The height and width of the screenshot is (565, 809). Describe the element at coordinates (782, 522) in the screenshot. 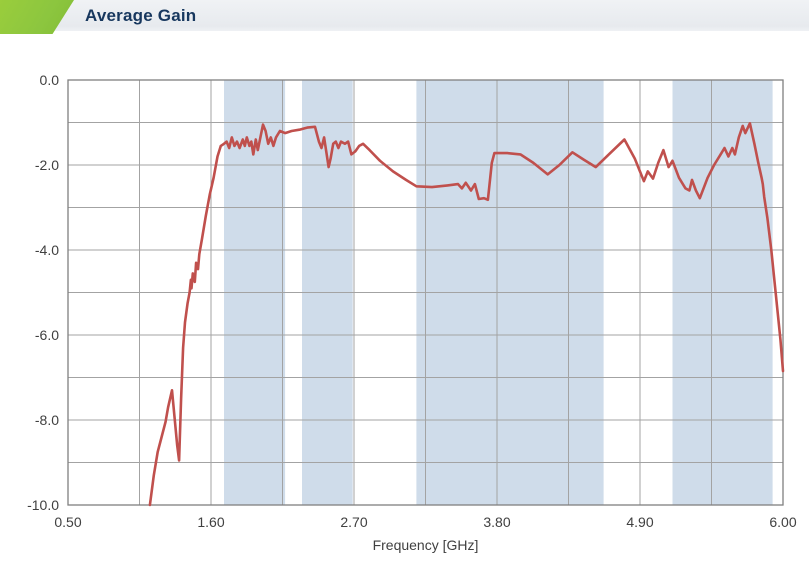

I see `x-tick-label: 6.00` at that location.